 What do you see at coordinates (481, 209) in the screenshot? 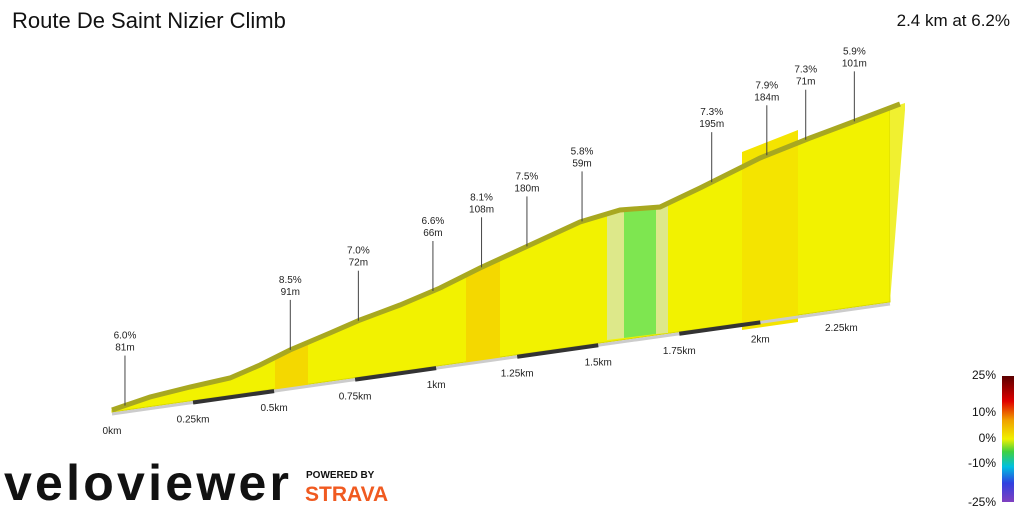
I see `annotation-length: 108m` at bounding box center [481, 209].